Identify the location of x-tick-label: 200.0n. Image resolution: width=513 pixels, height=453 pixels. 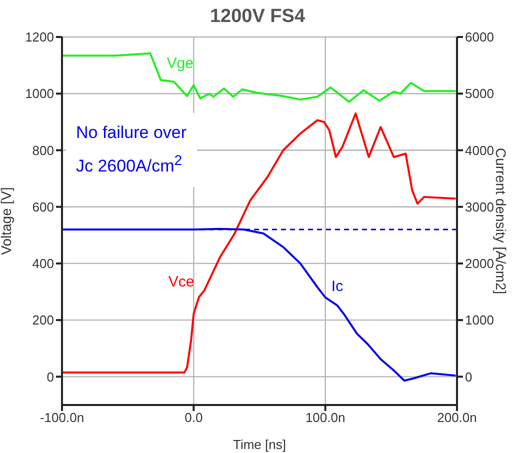
(457, 418).